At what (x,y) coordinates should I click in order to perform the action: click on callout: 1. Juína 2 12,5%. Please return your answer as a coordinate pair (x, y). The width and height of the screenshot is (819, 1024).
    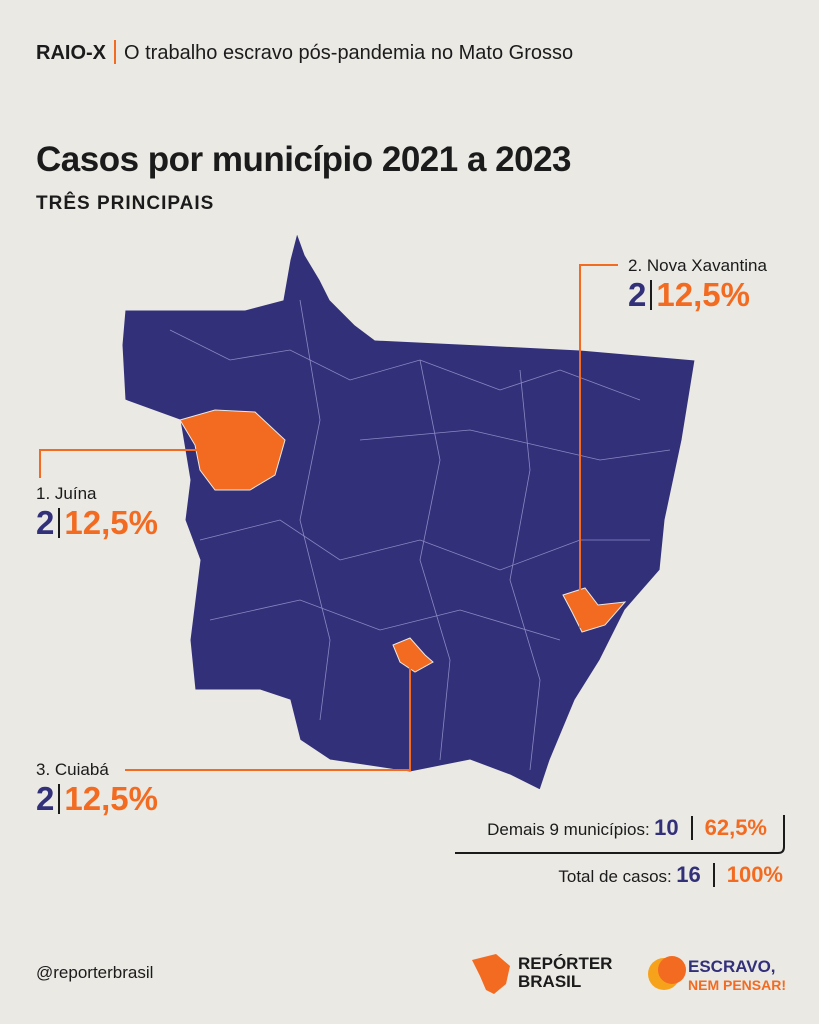
    Looking at the image, I should click on (97, 513).